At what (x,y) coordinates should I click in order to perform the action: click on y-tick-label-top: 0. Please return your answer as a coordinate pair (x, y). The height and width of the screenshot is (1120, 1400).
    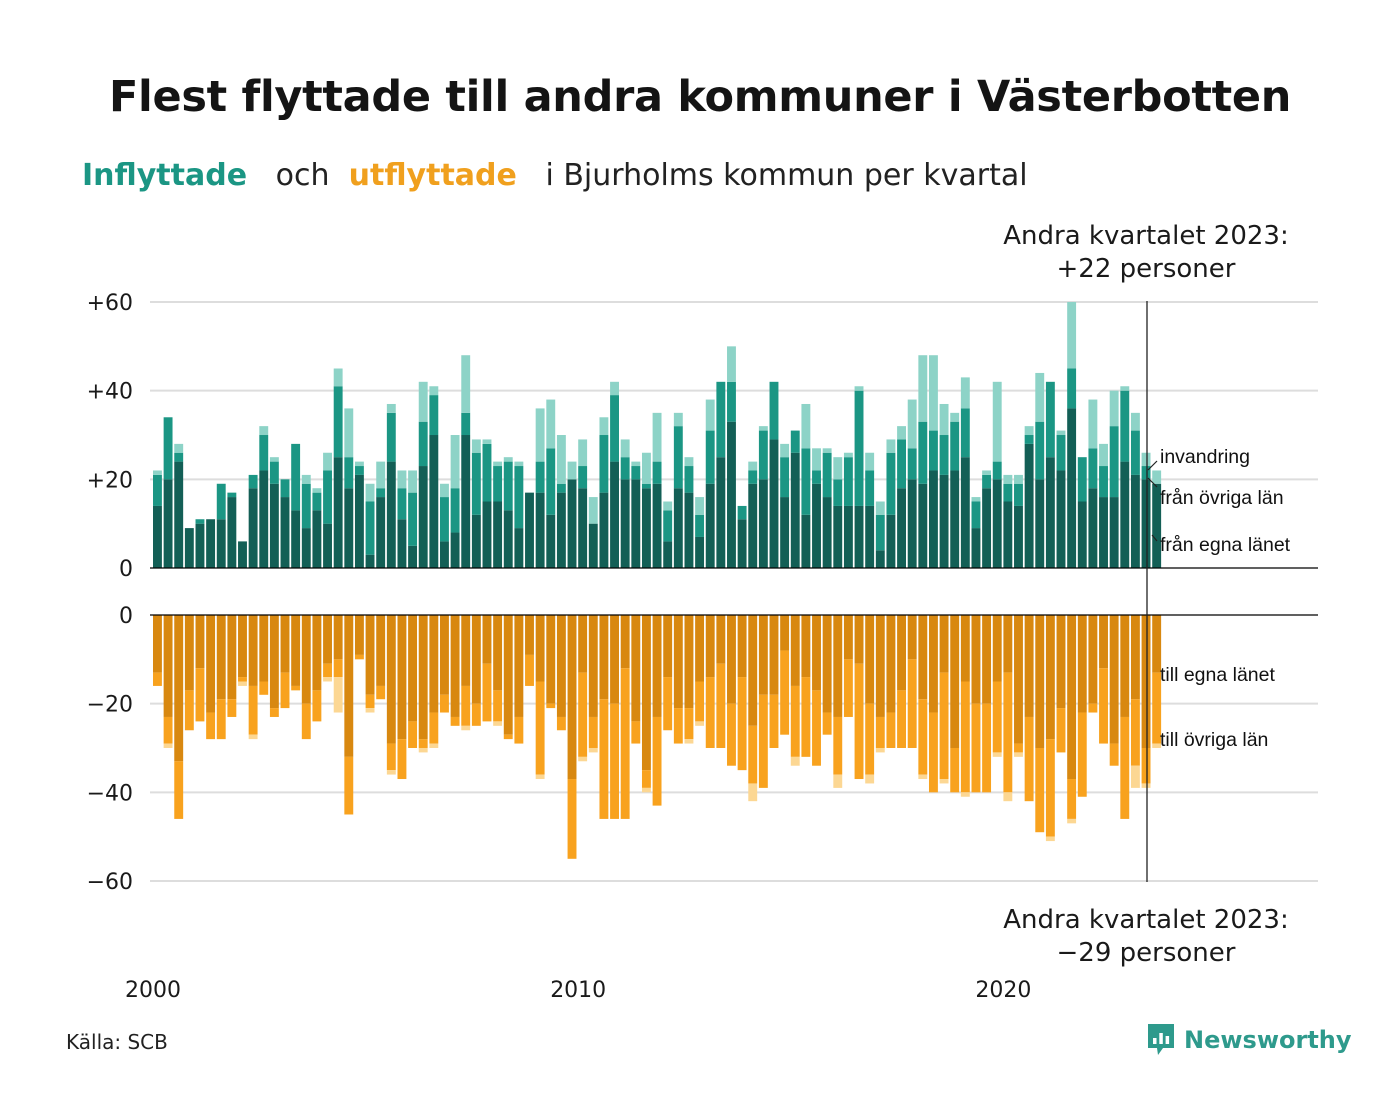
    Looking at the image, I should click on (126, 569).